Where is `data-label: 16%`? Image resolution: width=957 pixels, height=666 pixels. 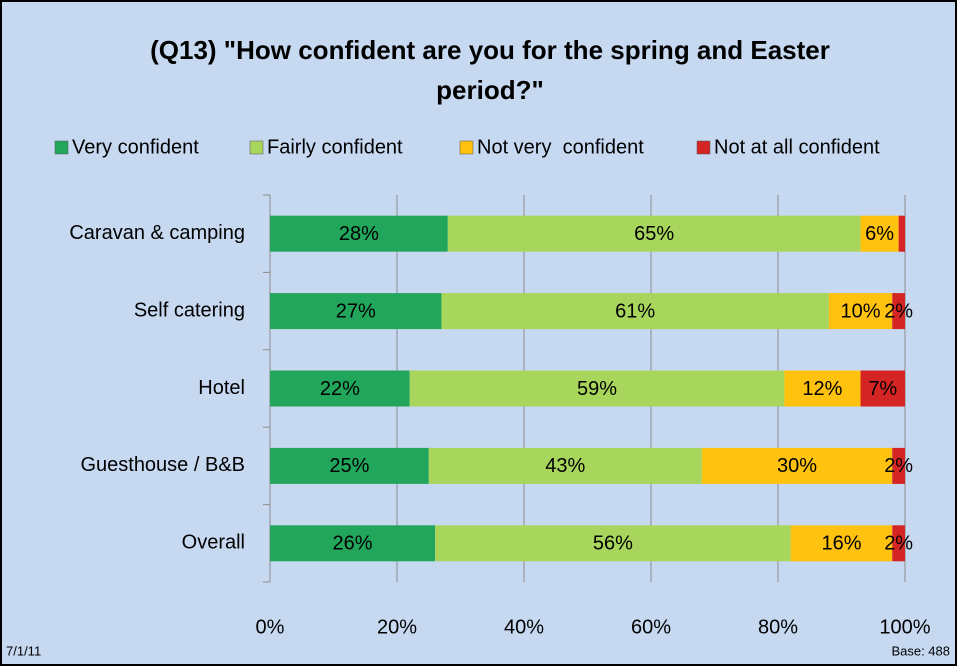
data-label: 16% is located at coordinates (841, 544).